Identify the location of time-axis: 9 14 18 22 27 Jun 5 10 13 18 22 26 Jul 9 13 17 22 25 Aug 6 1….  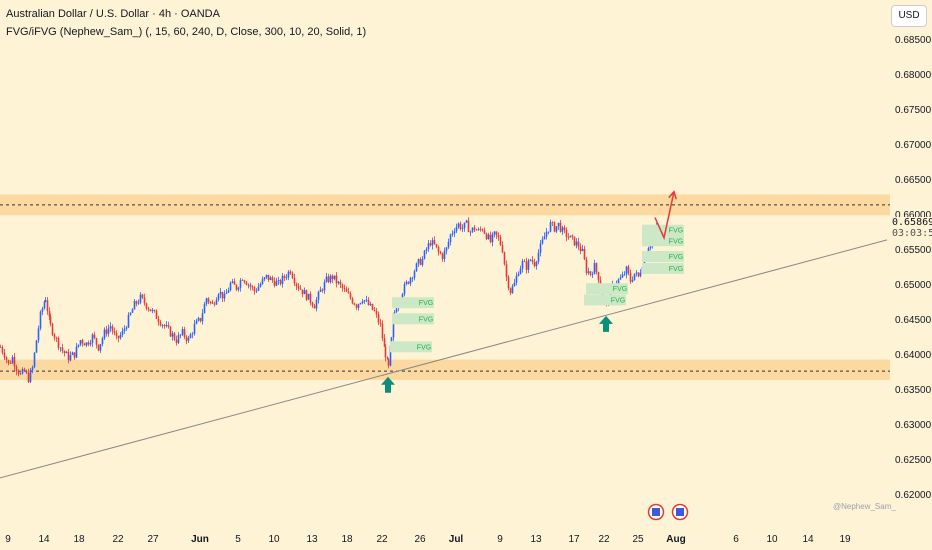
(466, 540).